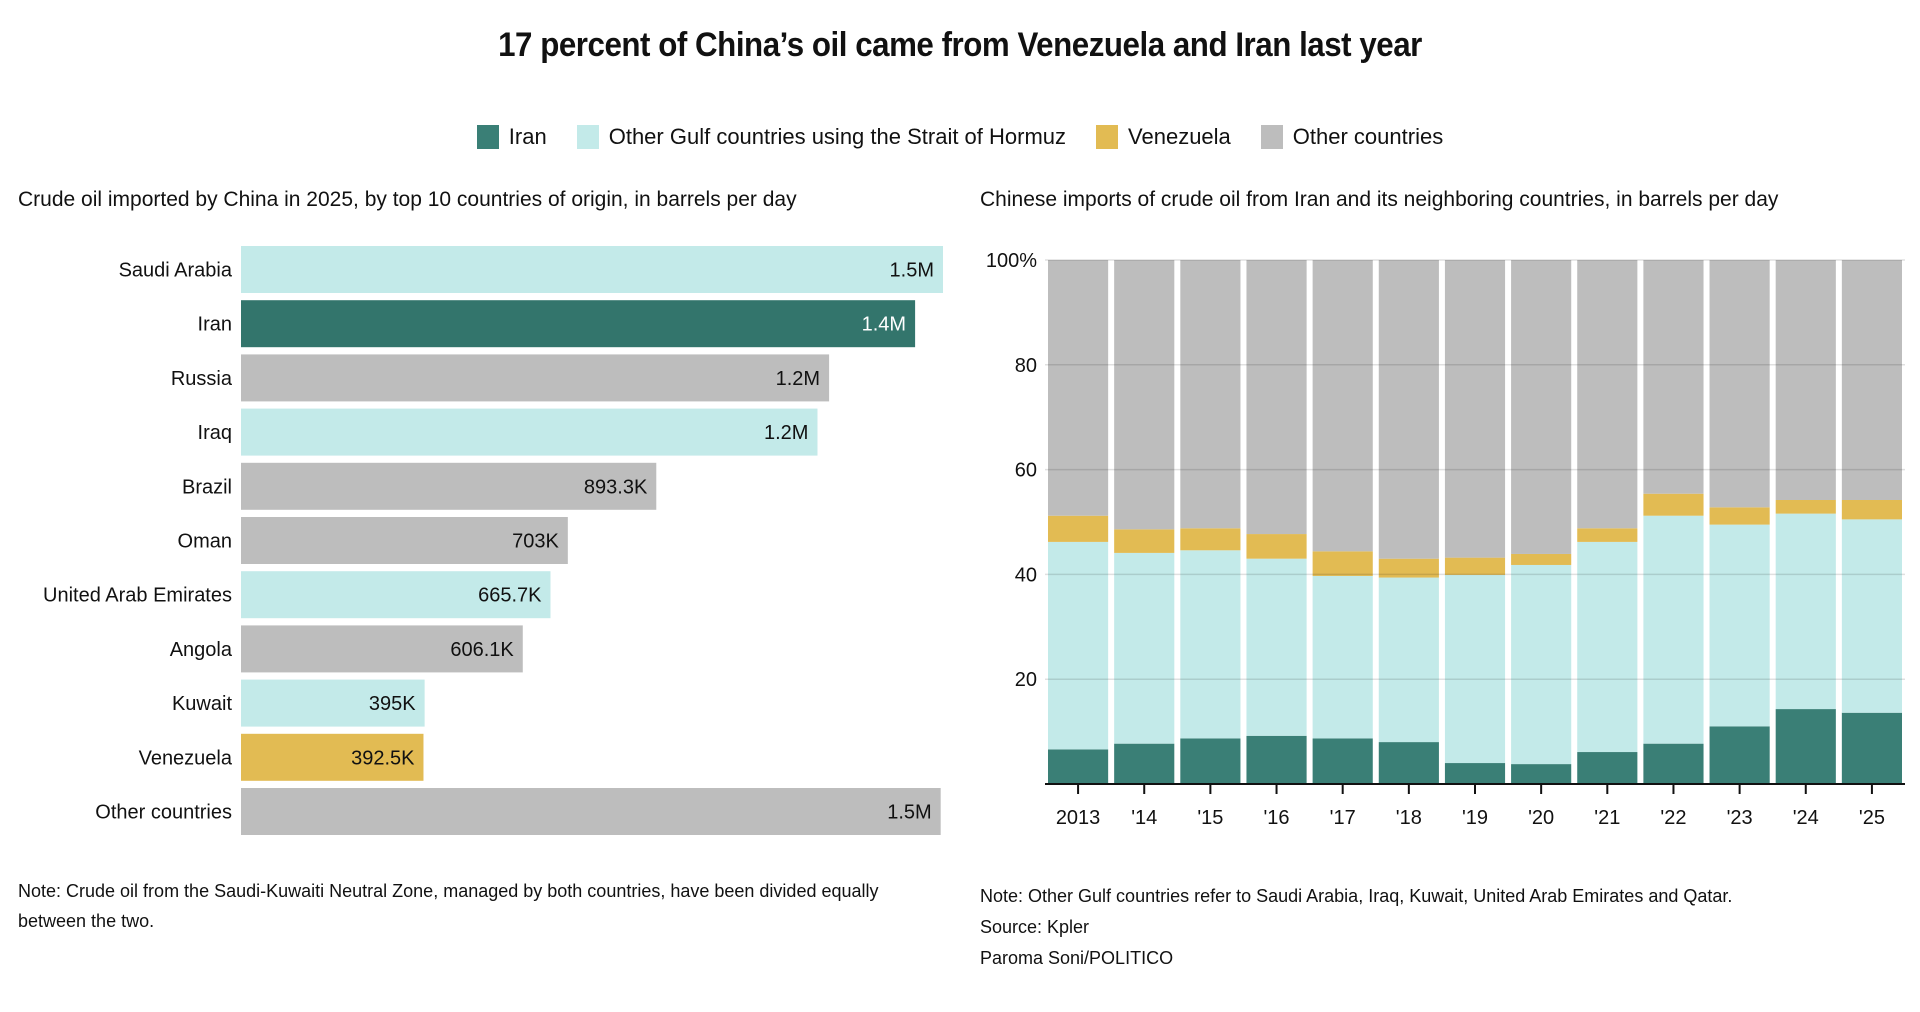  What do you see at coordinates (510, 596) in the screenshot?
I see `data-label: 665.7K` at bounding box center [510, 596].